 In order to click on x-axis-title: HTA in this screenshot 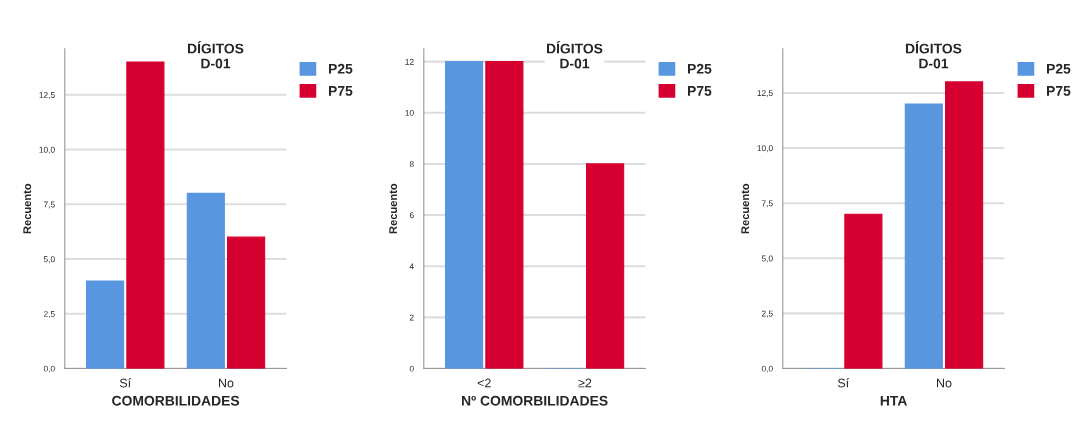, I will do `click(893, 400)`.